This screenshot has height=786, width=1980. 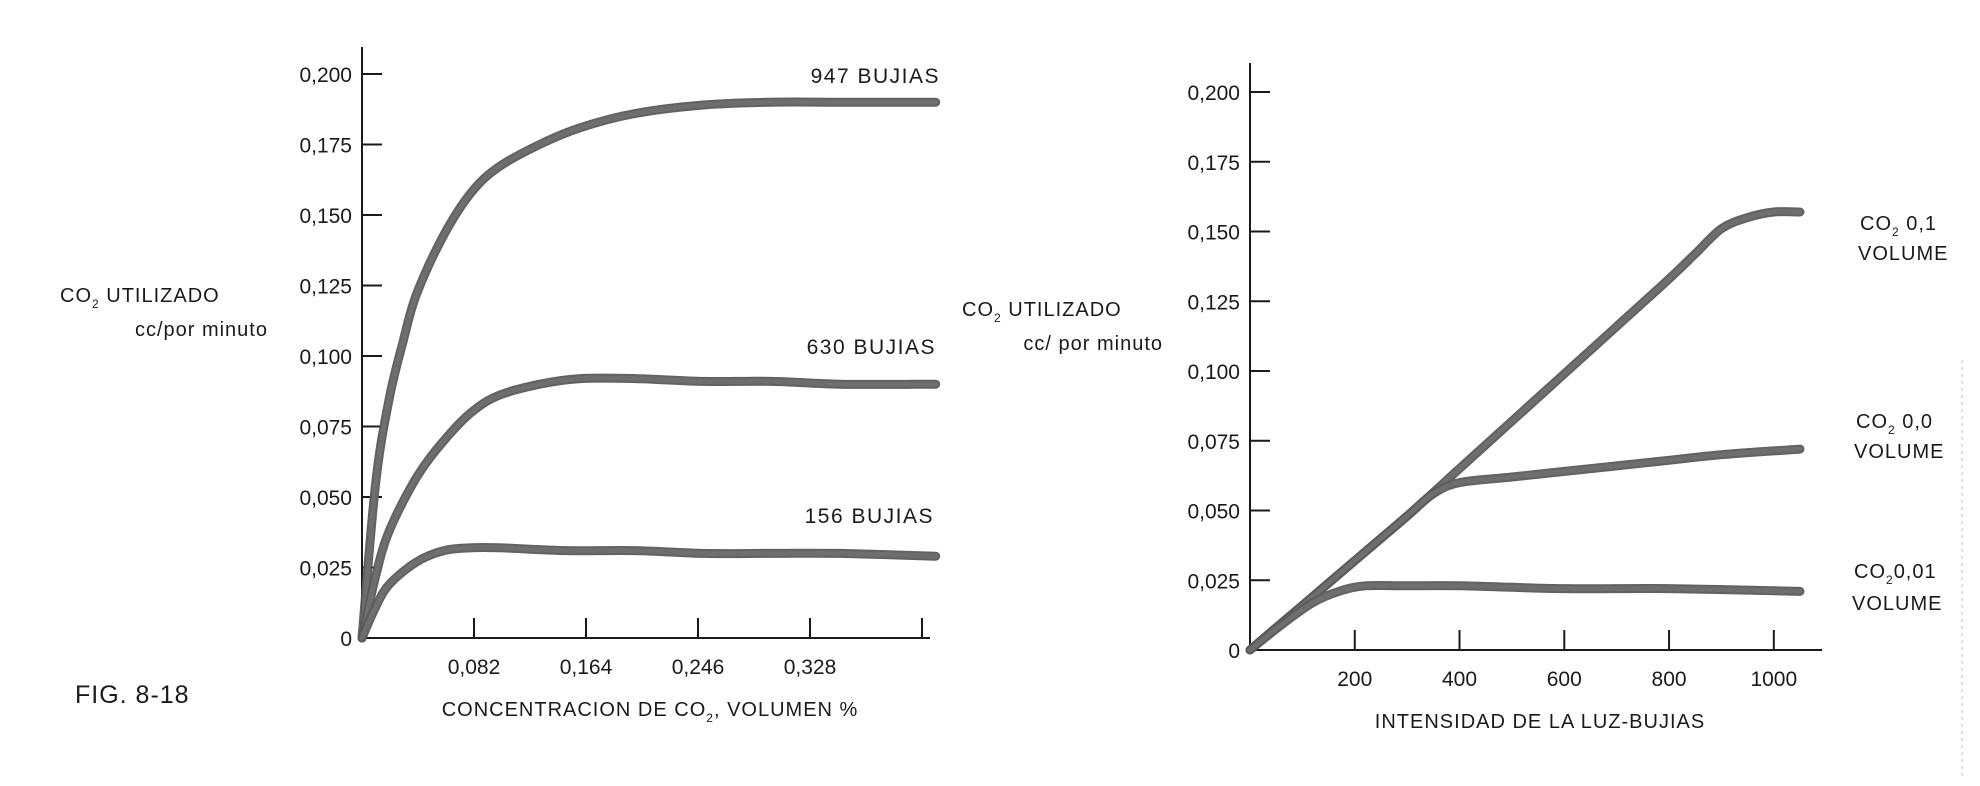 I want to click on r-x-tick-label: 1000, so click(x=1773, y=679).